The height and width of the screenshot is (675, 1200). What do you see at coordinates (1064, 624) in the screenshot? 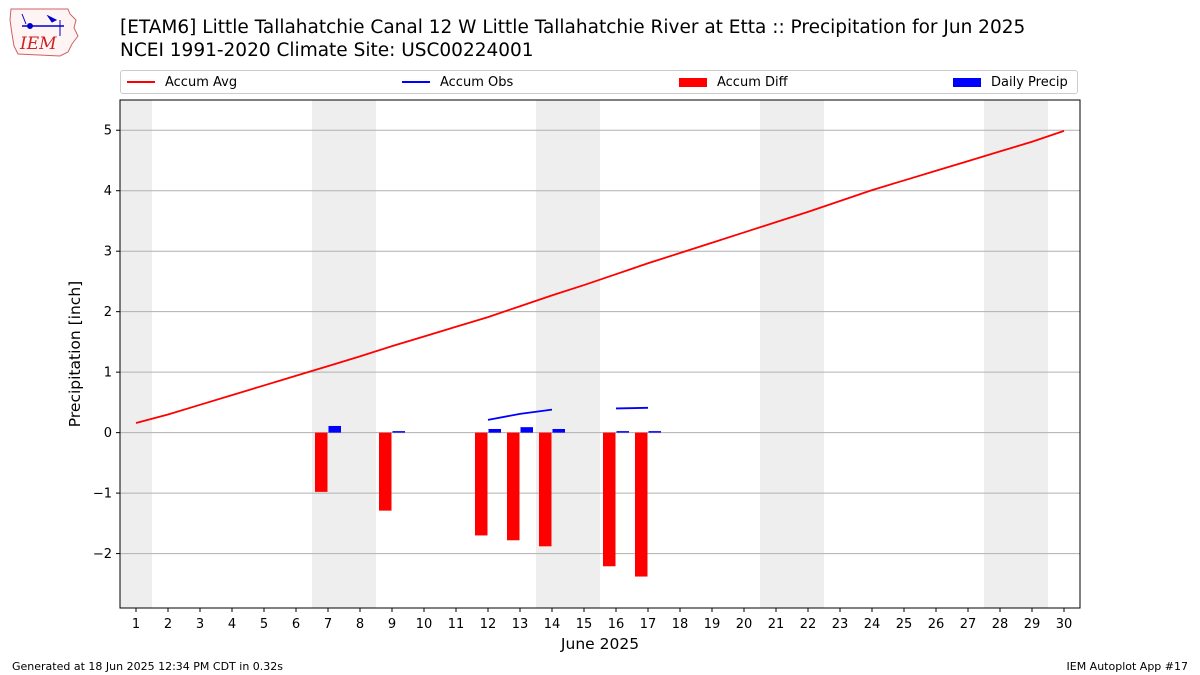
I see `x-tick-label: 30` at bounding box center [1064, 624].